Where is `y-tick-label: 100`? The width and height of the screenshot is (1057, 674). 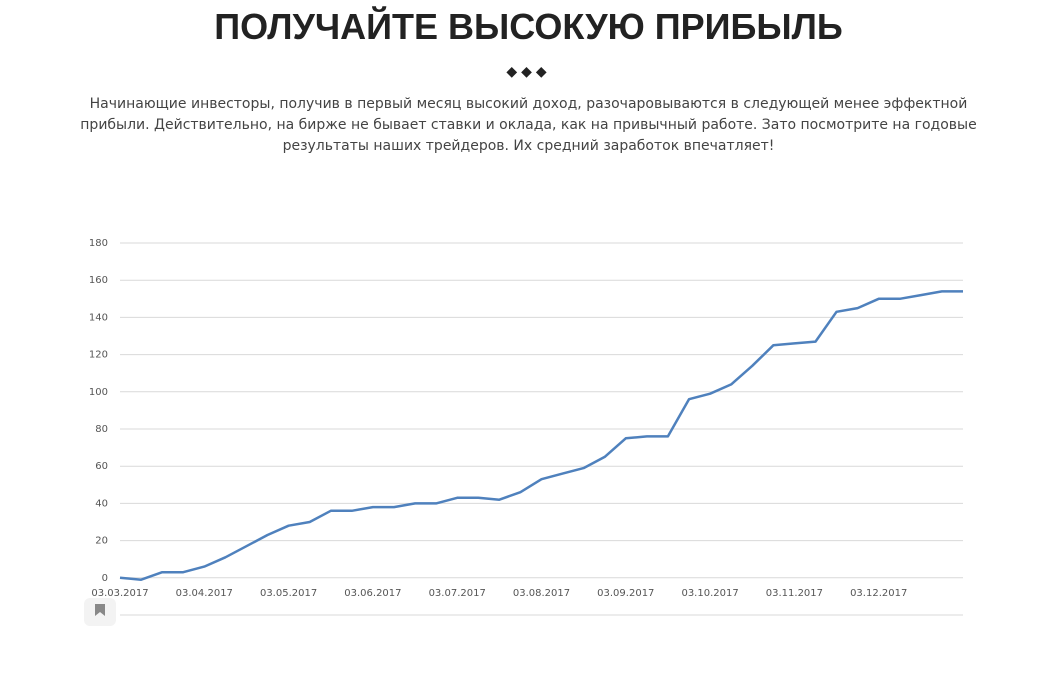 y-tick-label: 100 is located at coordinates (98, 392).